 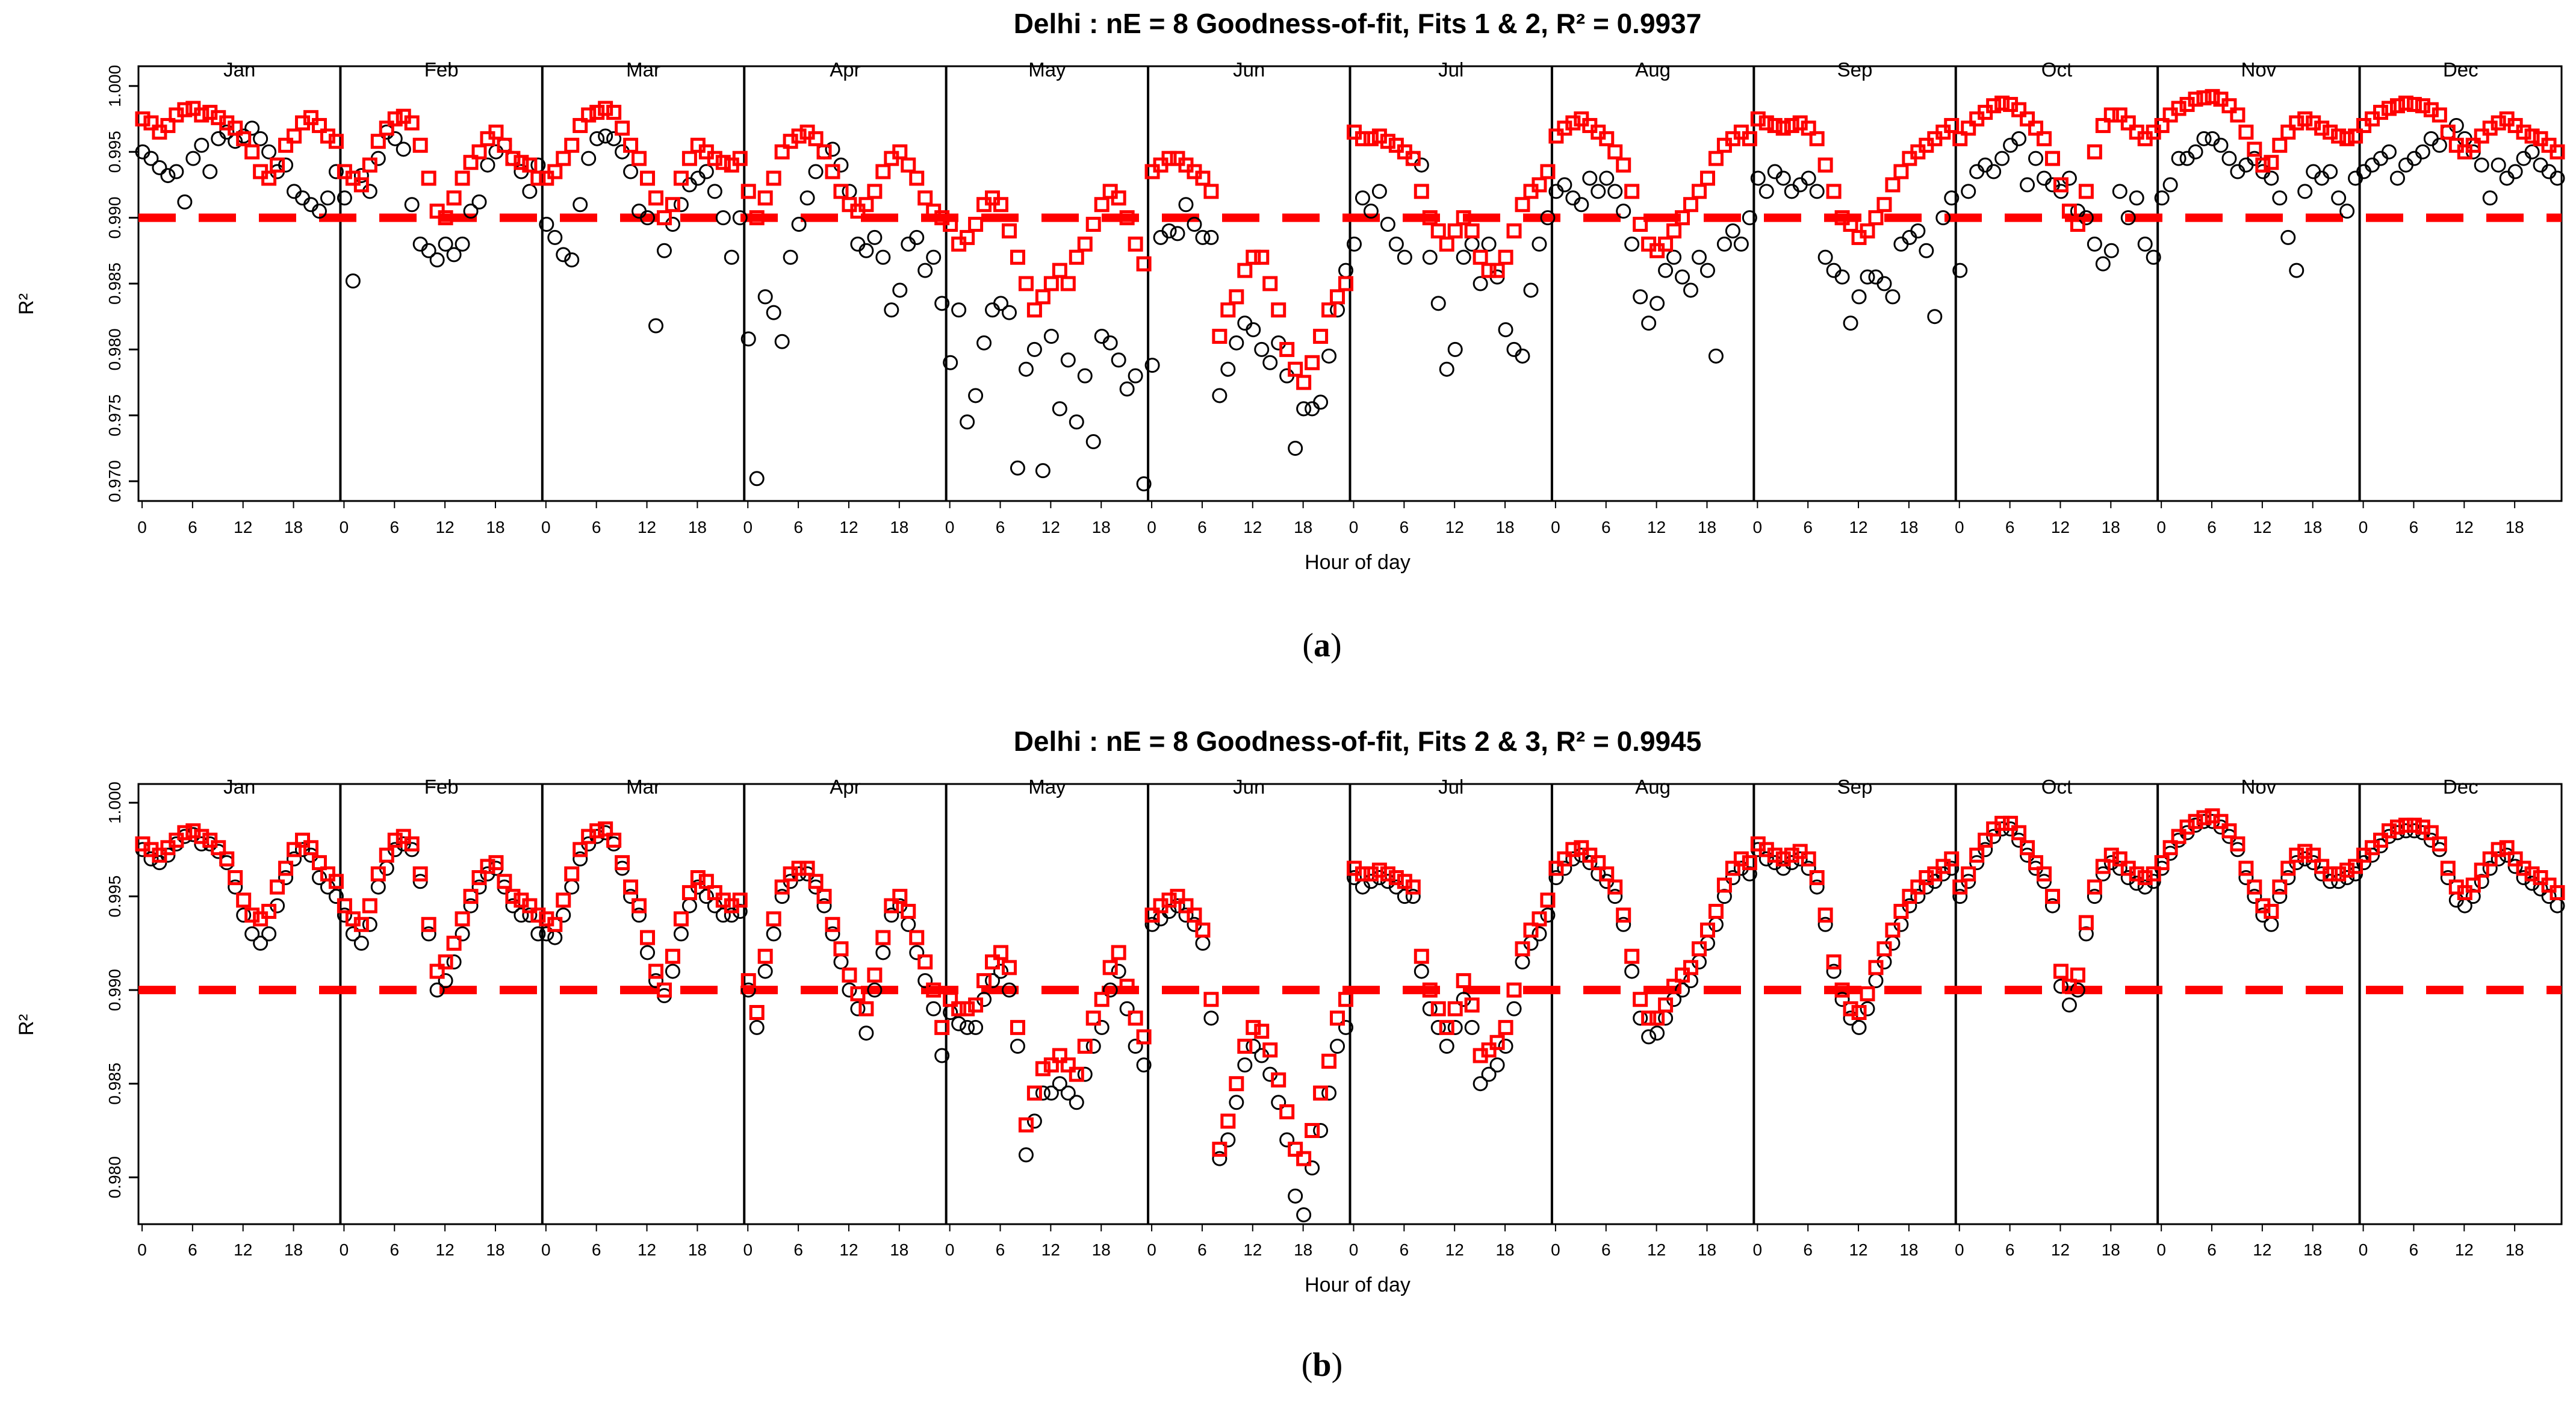 I want to click on month-labels-b: Jan Feb Mar Apr May Jun Jul Aug Sep Oct Nov Dec, so click(x=1350, y=787).